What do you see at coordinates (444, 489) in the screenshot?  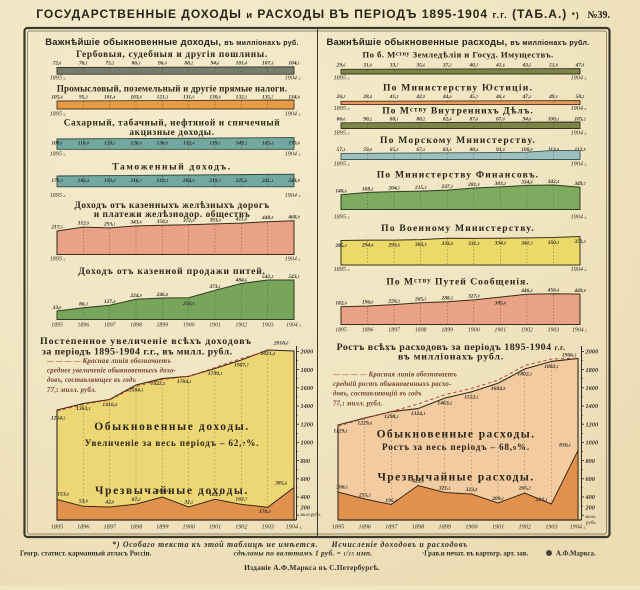 I see `svg-text: 321,1` at bounding box center [444, 489].